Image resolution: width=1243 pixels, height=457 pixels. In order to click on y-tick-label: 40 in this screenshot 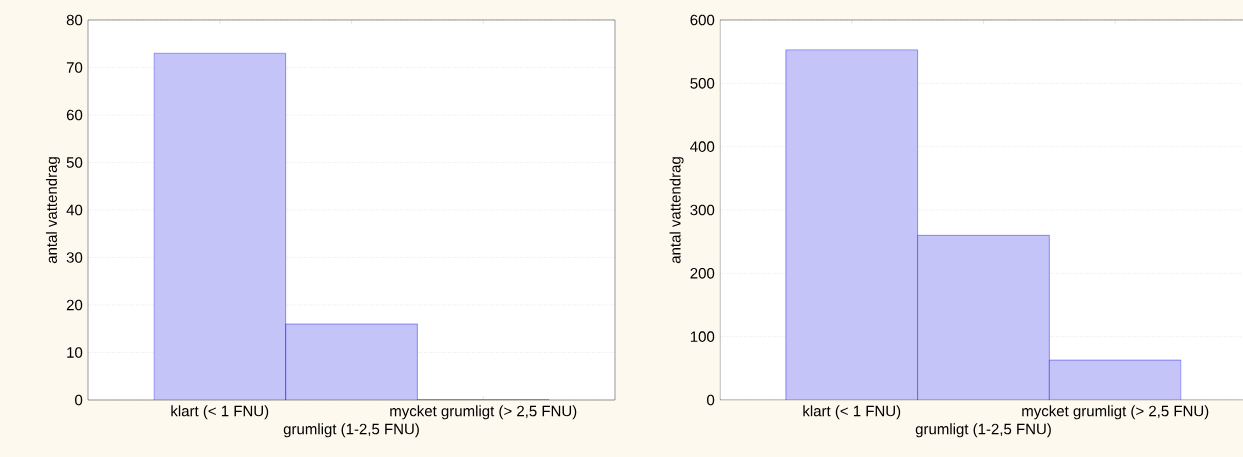, I will do `click(74, 210)`.